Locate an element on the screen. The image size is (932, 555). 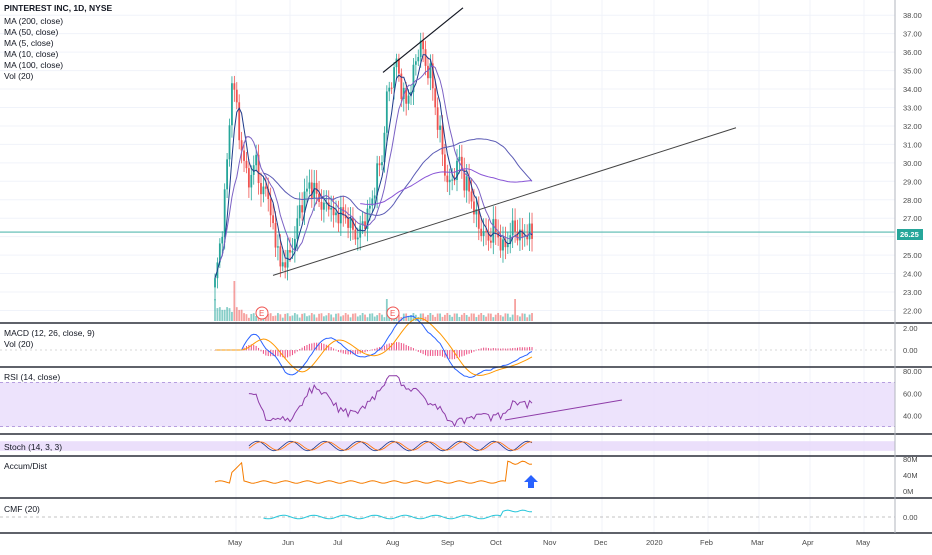
ma50-line is located at coordinates (398, 177).